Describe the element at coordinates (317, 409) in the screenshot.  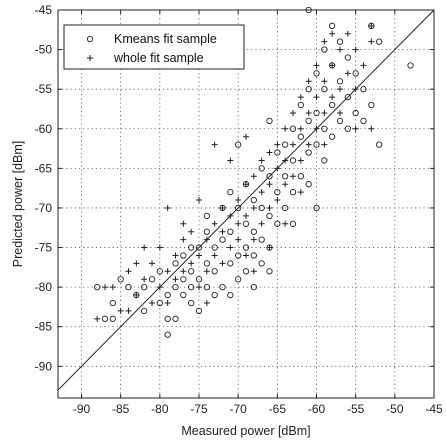
I see `x-tick-label: -60` at that location.